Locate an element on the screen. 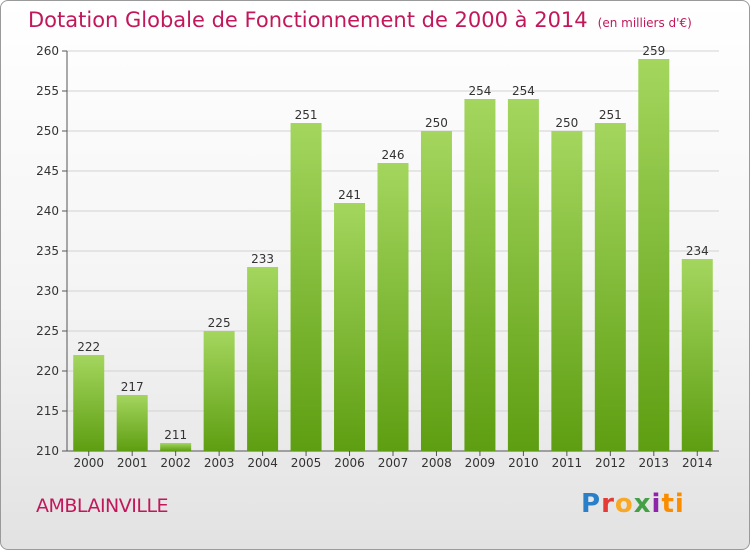 The image size is (750, 550). x-tick-label: 2005 is located at coordinates (306, 463).